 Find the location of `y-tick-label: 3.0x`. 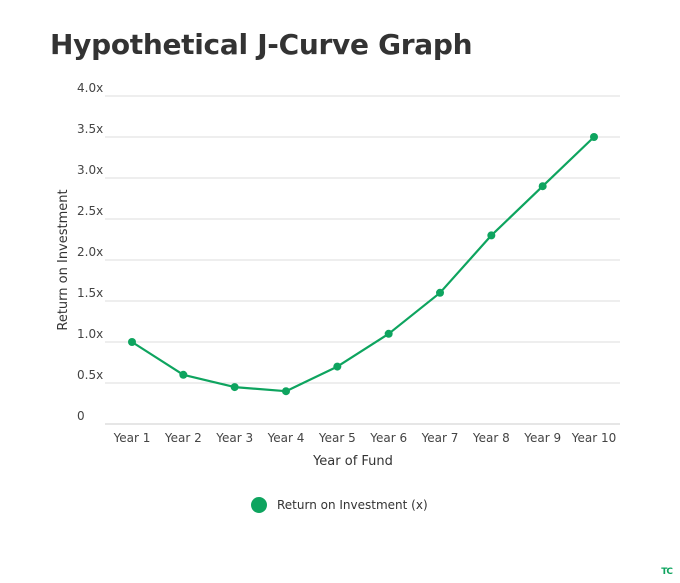

y-tick-label: 3.0x is located at coordinates (90, 170).